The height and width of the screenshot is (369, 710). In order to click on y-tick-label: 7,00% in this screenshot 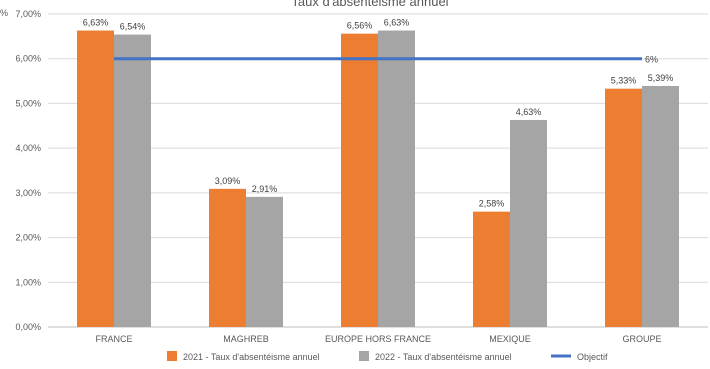, I will do `click(28, 14)`.